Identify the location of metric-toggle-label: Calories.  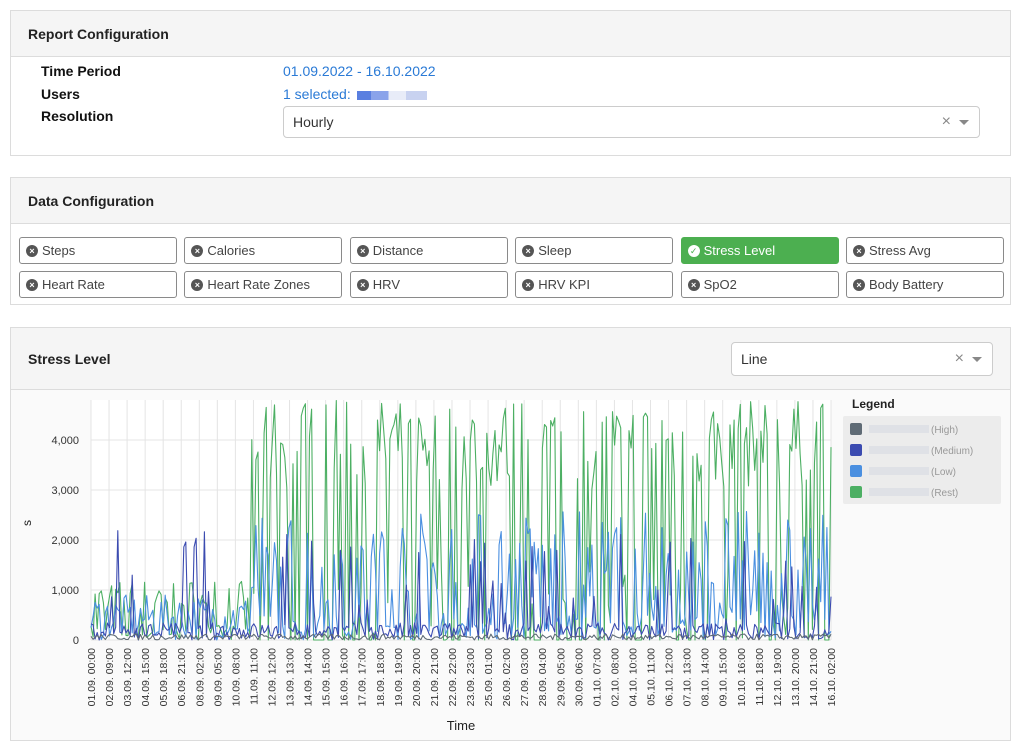
(231, 250).